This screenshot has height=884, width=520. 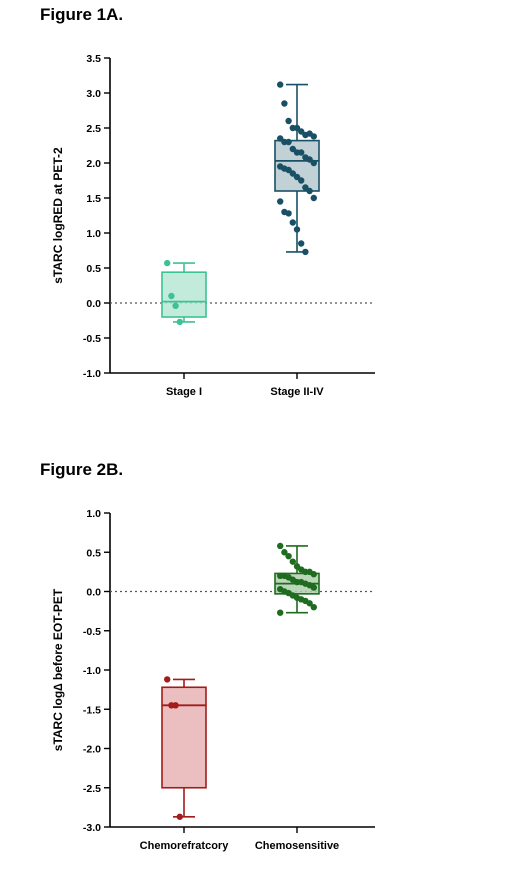 What do you see at coordinates (58, 215) in the screenshot?
I see `y-axis-label: sTARC logRED at PET-2` at bounding box center [58, 215].